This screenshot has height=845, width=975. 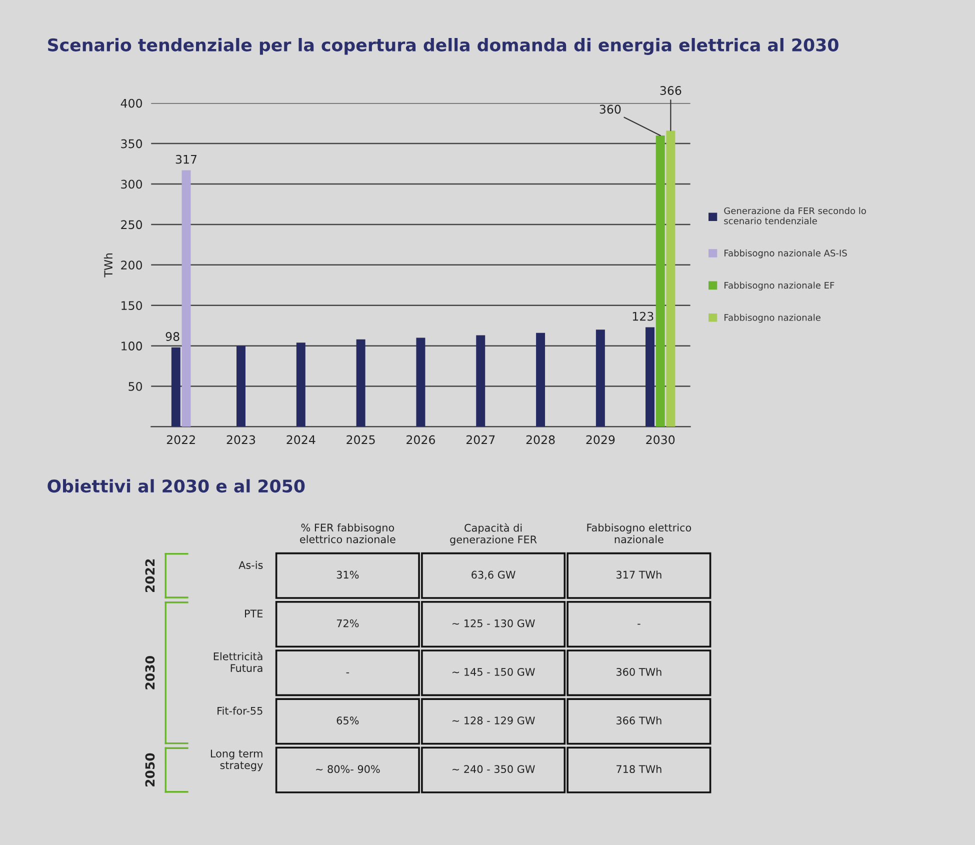 I want to click on text: 366 TWh, so click(x=639, y=720).